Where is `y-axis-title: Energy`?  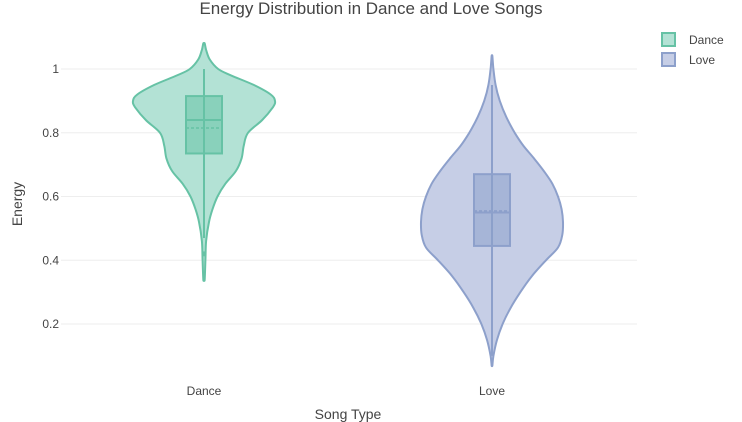
y-axis-title: Energy is located at coordinates (17, 204).